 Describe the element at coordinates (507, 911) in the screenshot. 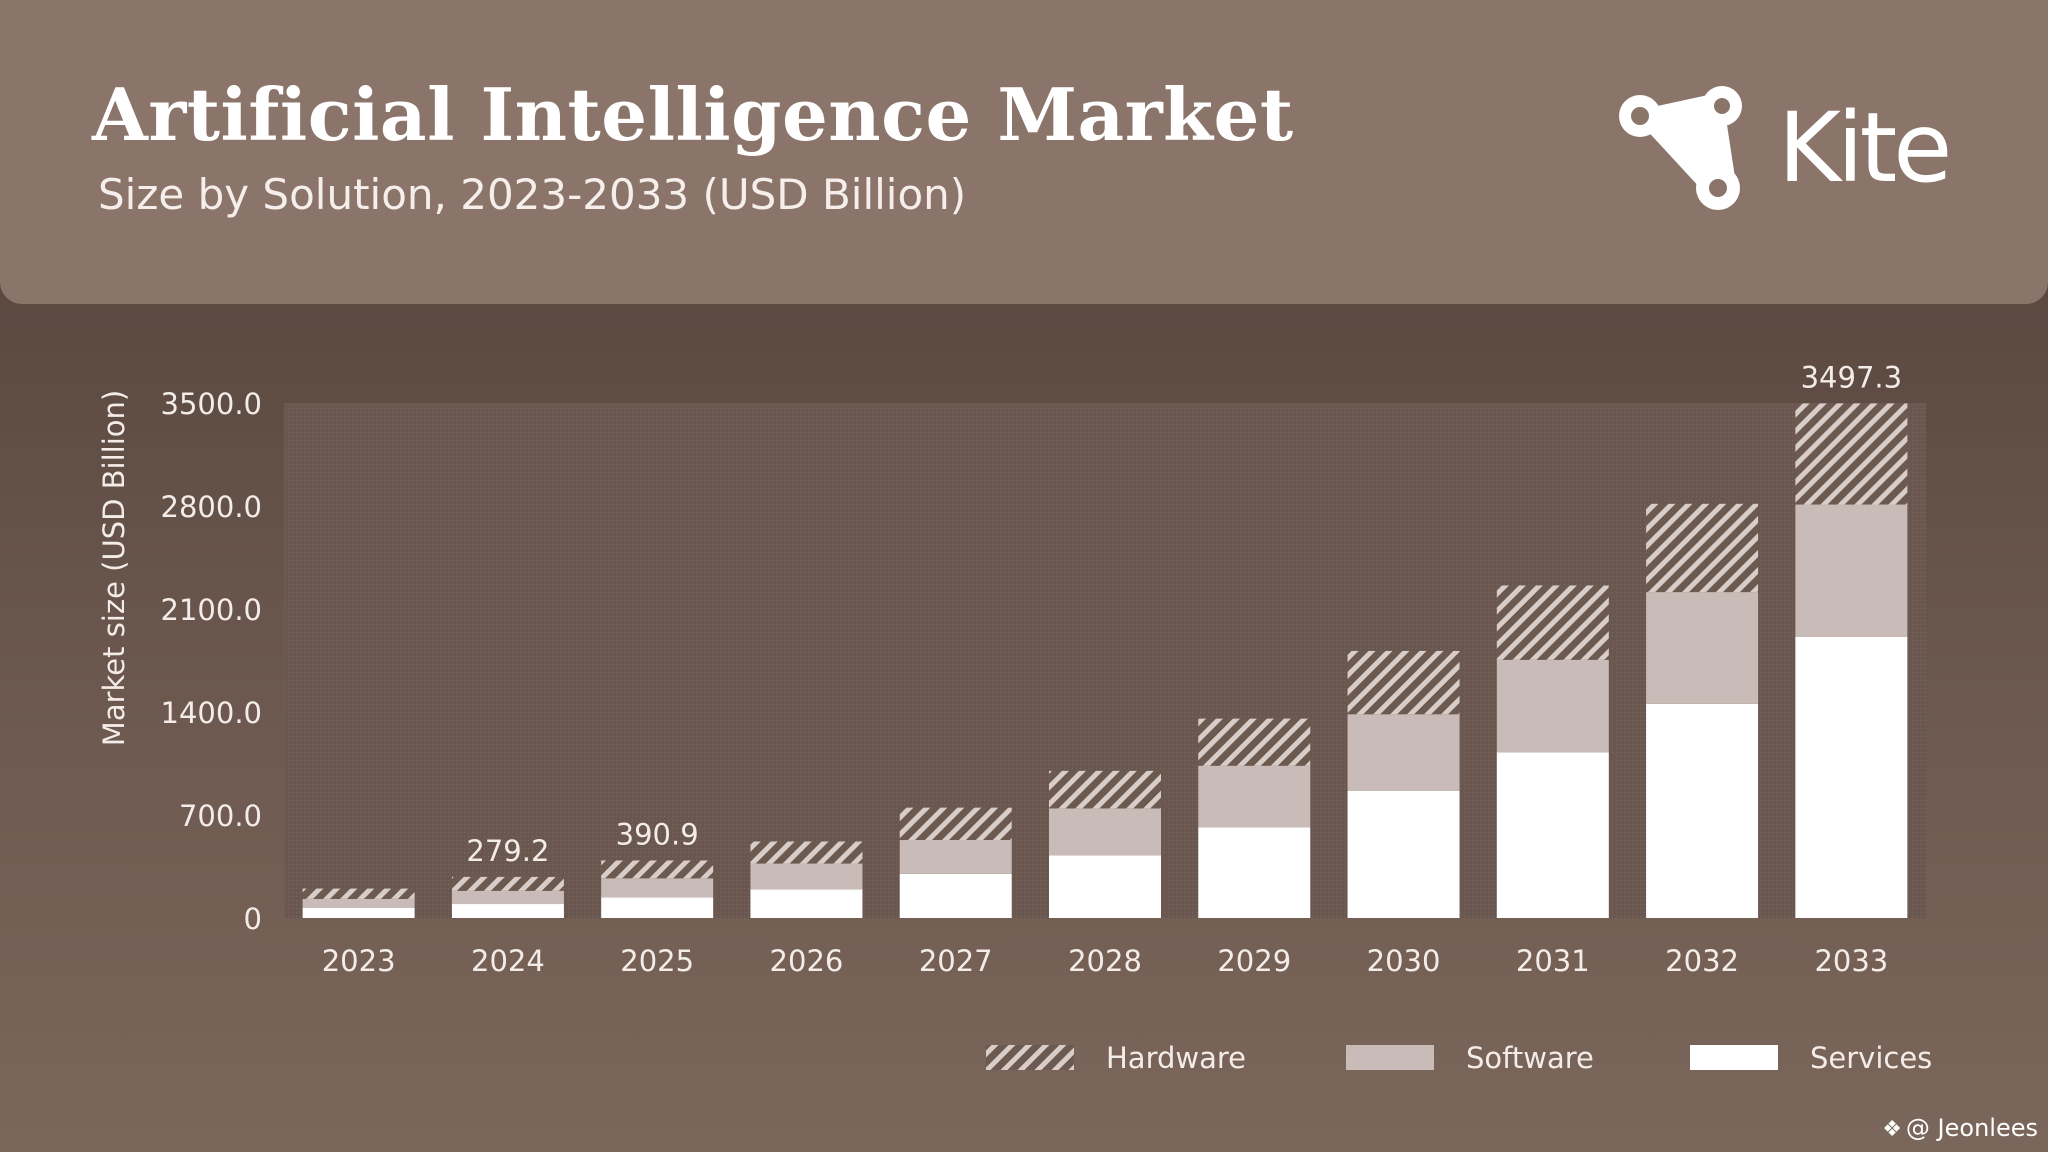

I see `bar-services-2024` at that location.